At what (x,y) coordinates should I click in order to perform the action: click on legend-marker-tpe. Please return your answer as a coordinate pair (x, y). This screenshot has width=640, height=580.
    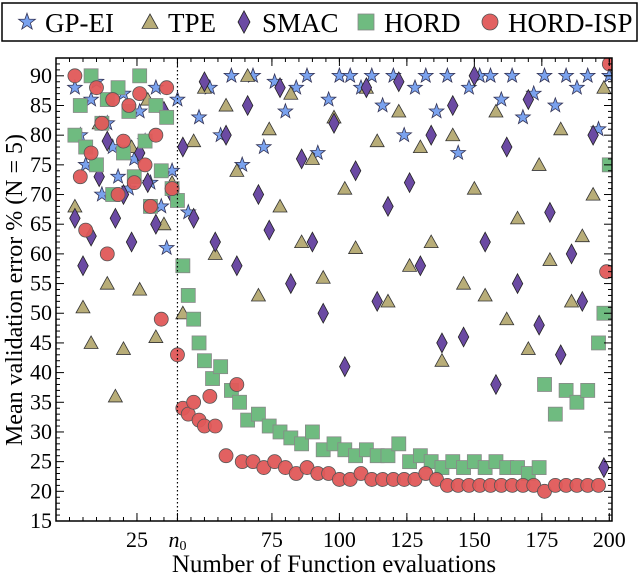
    Looking at the image, I should click on (150, 21).